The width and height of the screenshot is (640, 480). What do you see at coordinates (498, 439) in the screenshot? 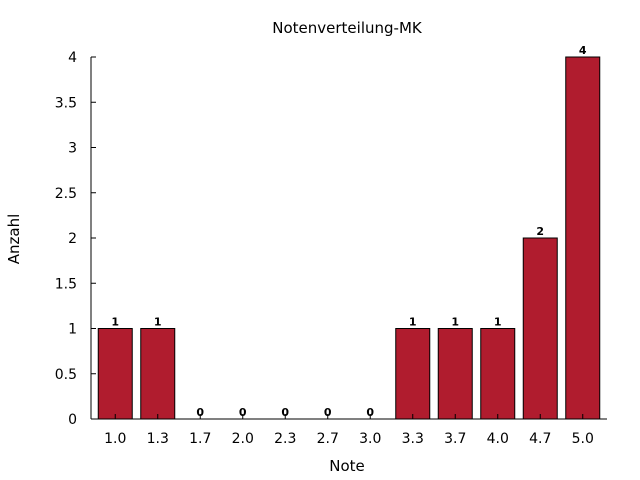
I see `x-tick-label: 4.0` at bounding box center [498, 439].